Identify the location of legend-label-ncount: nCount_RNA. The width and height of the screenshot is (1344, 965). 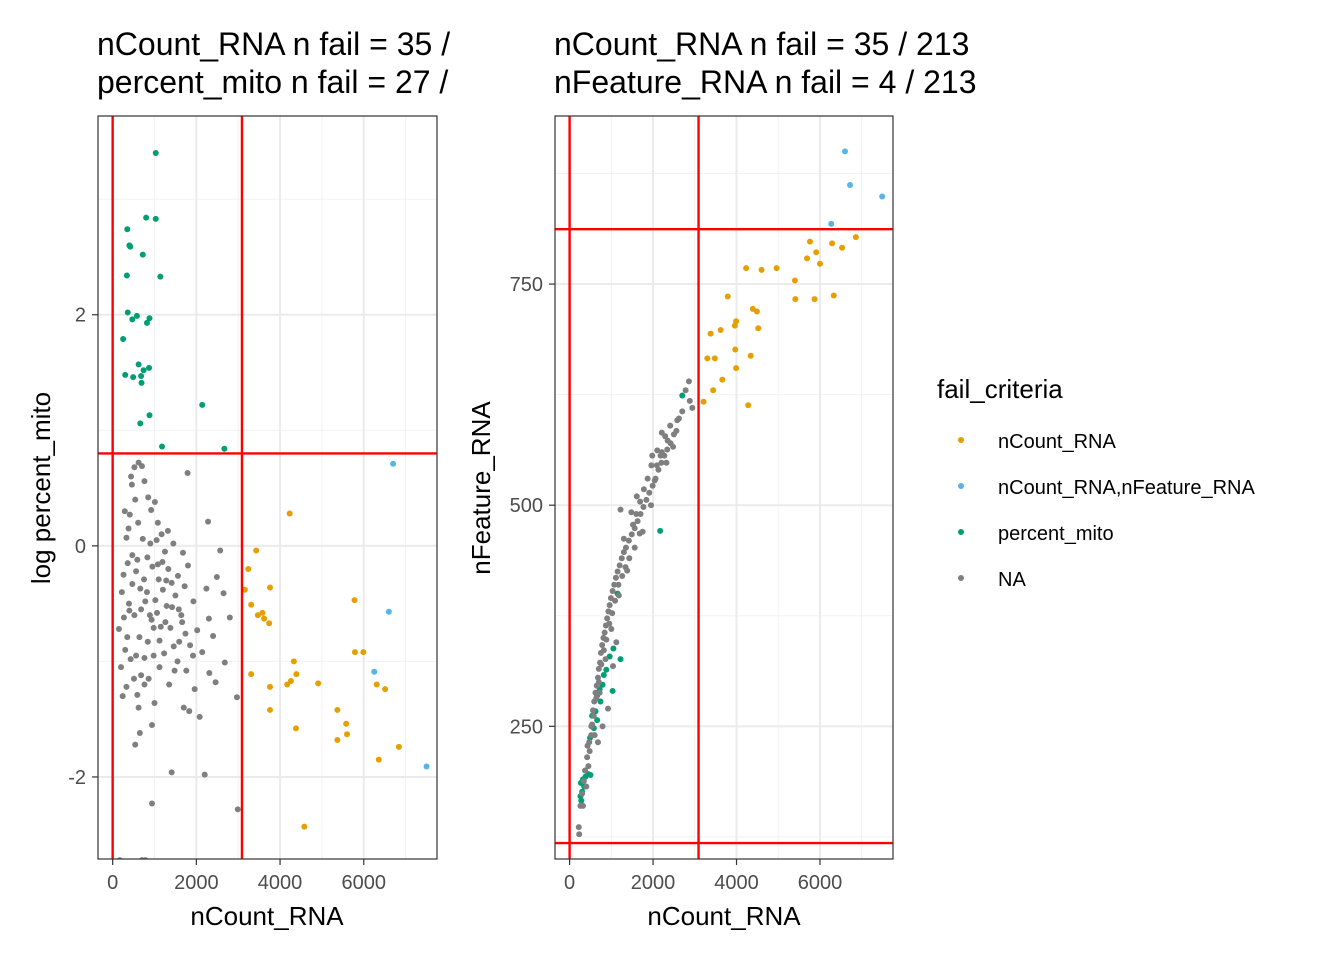
(1057, 442).